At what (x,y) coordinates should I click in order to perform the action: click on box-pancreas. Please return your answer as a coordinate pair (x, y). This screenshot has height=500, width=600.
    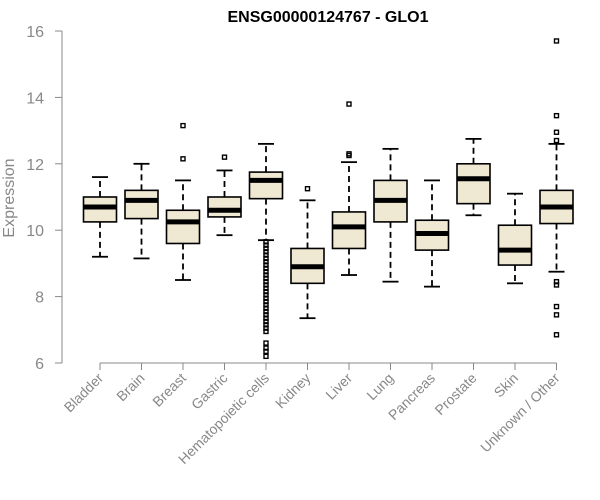
    Looking at the image, I should click on (432, 233).